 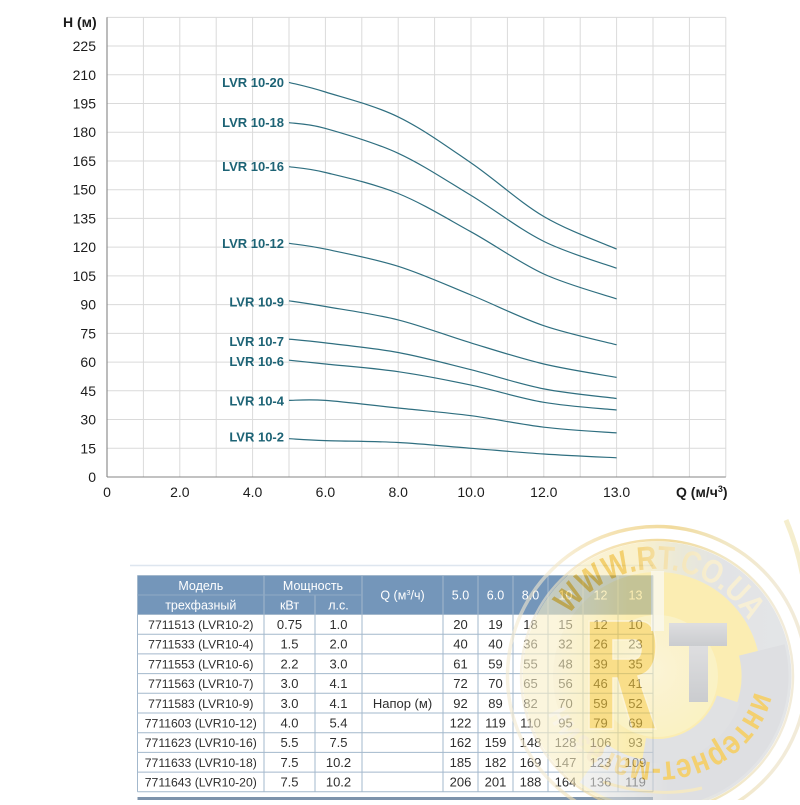 What do you see at coordinates (85, 161) in the screenshot?
I see `svg-text: 165` at bounding box center [85, 161].